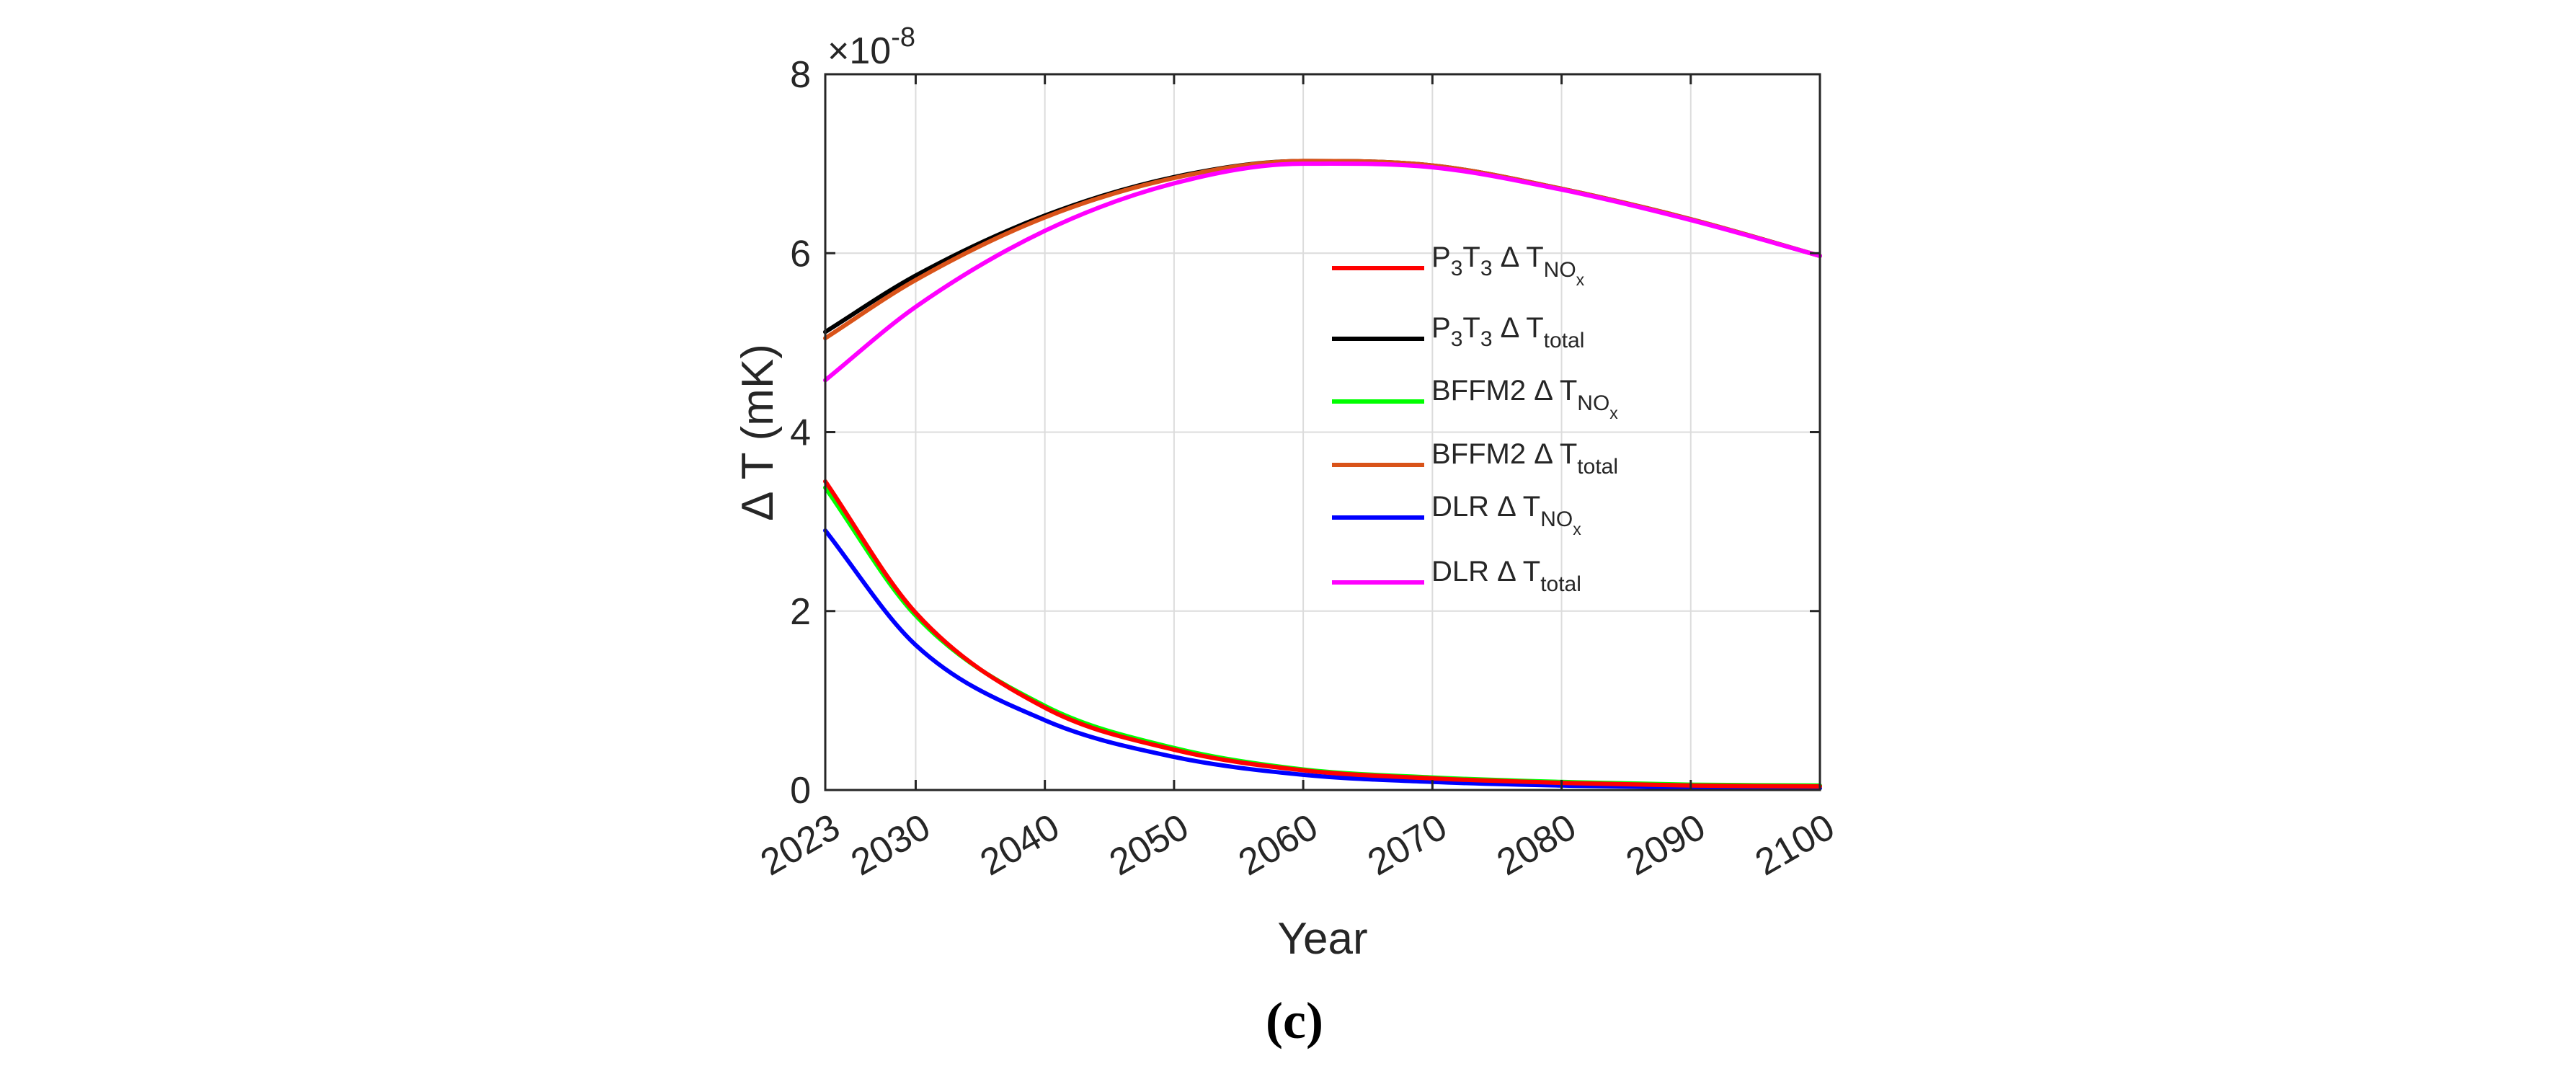  Describe the element at coordinates (1795, 845) in the screenshot. I see `x-tick-label: 2100` at that location.